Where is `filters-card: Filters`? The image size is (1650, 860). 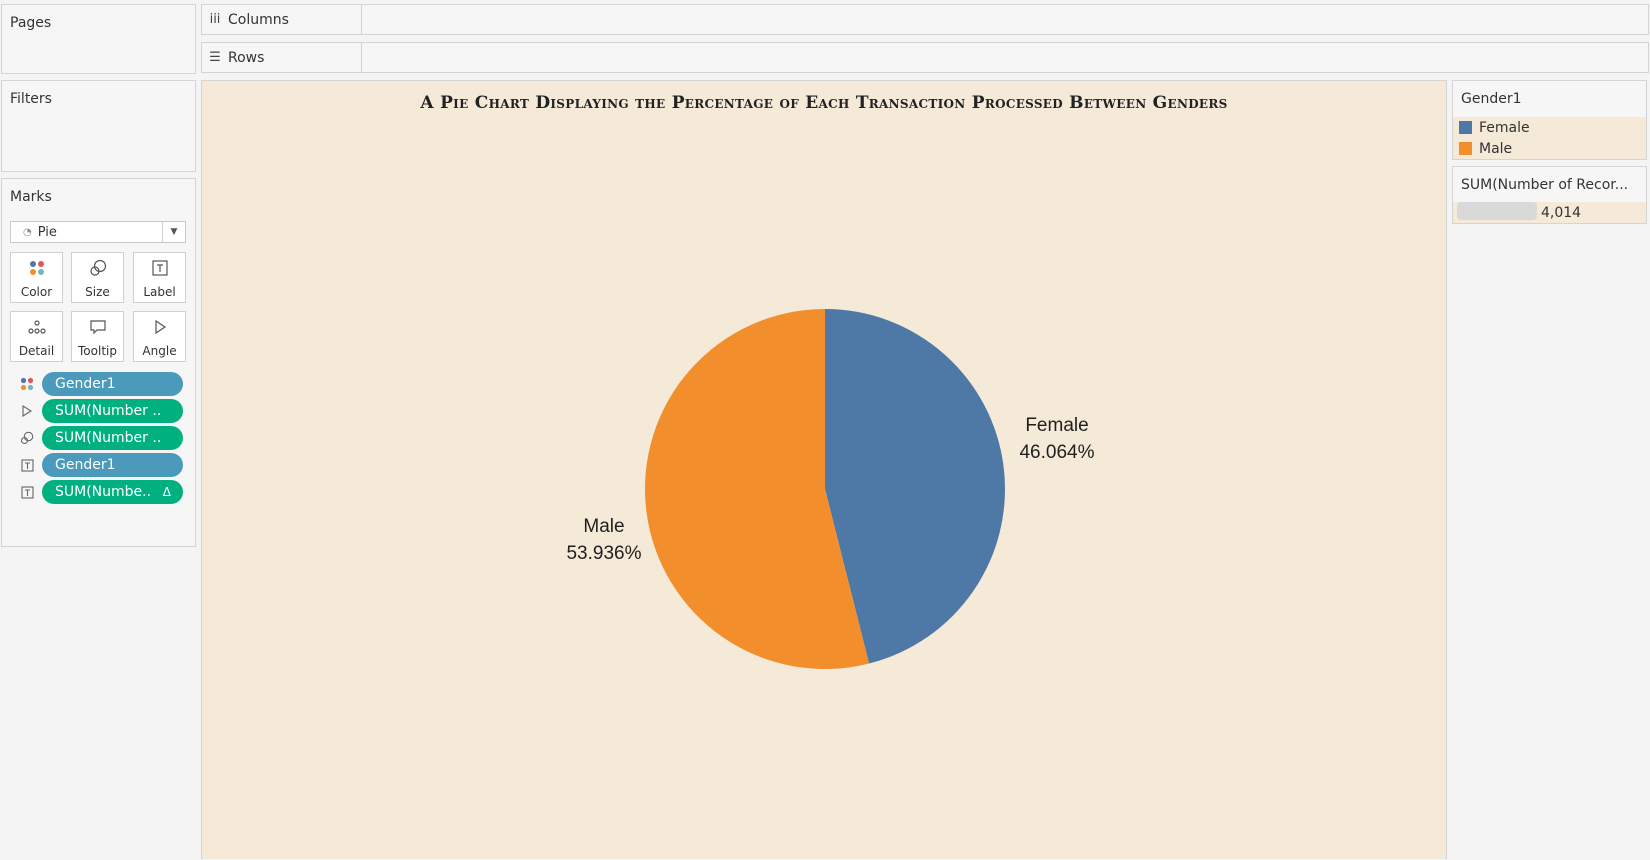
filters-card: Filters is located at coordinates (98, 126).